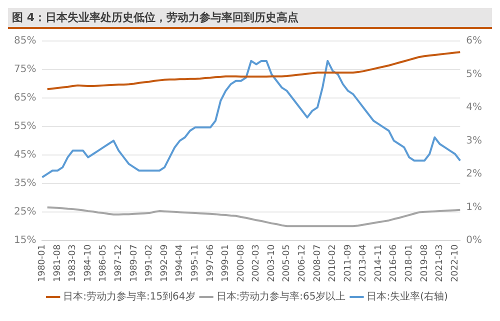 Image resolution: width=500 pixels, height=321 pixels. What do you see at coordinates (407, 296) in the screenshot?
I see `legend-label: 日本:失业率(右轴)` at bounding box center [407, 296].